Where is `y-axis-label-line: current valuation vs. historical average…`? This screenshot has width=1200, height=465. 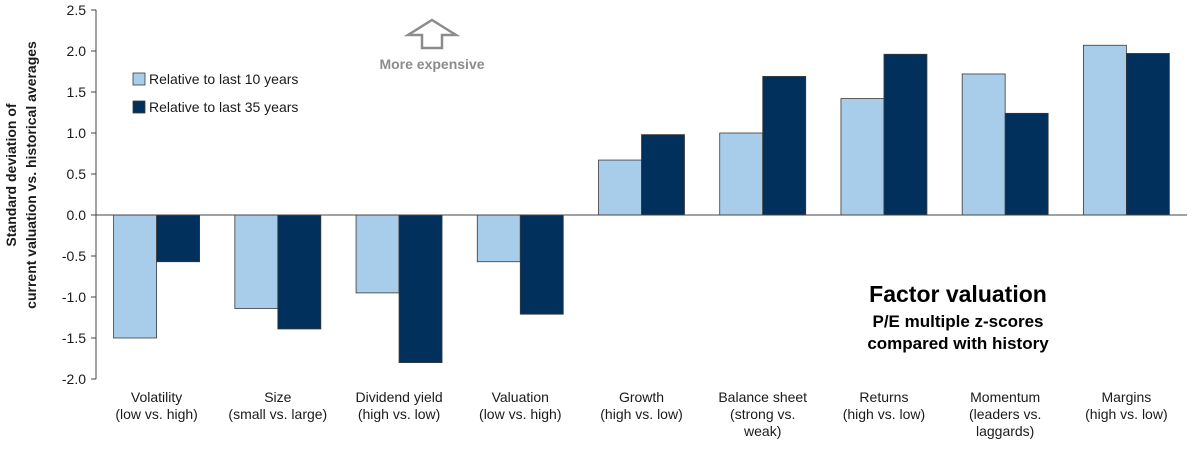
y-axis-label-line: current valuation vs. historical average… is located at coordinates (31, 175).